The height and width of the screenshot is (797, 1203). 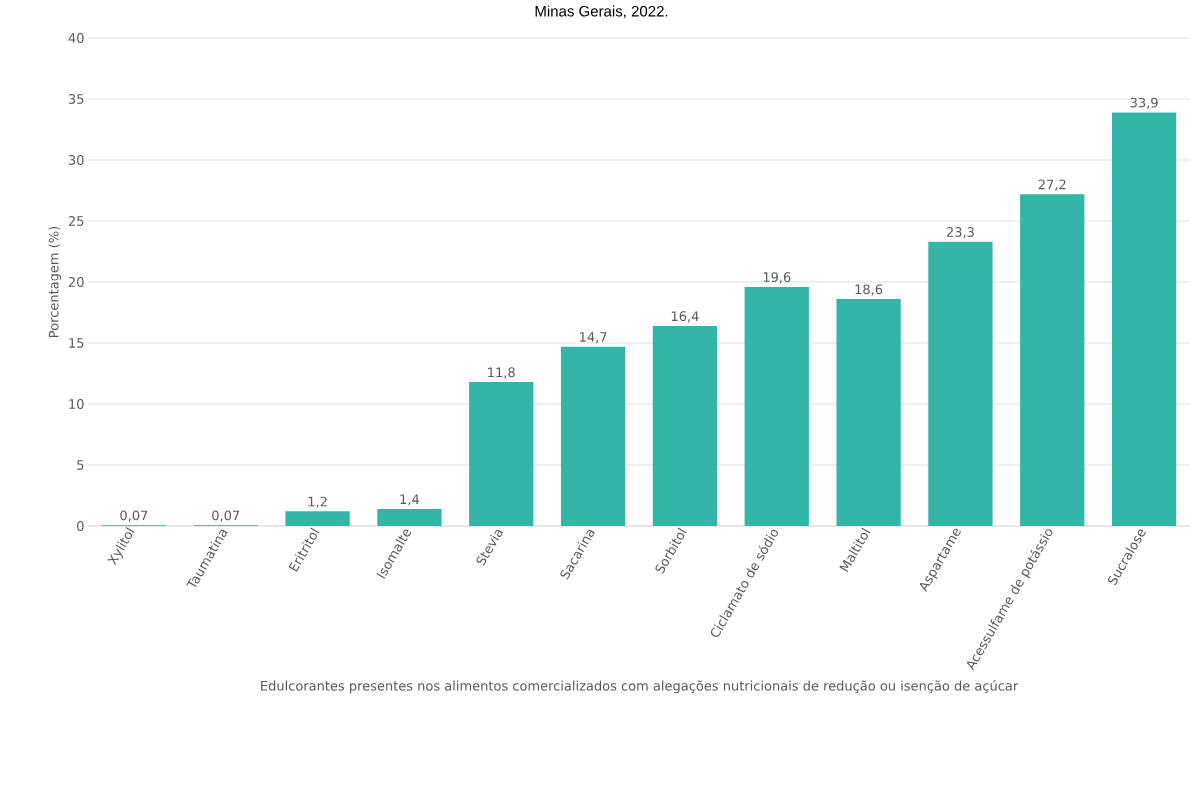 I want to click on y-tick-label: 0, so click(x=80, y=526).